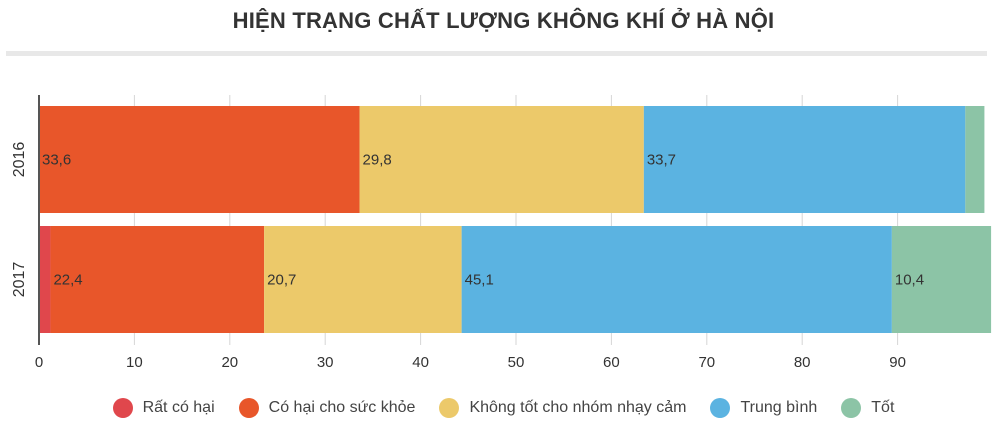  Describe the element at coordinates (706, 362) in the screenshot. I see `x-tick-label: 70` at that location.